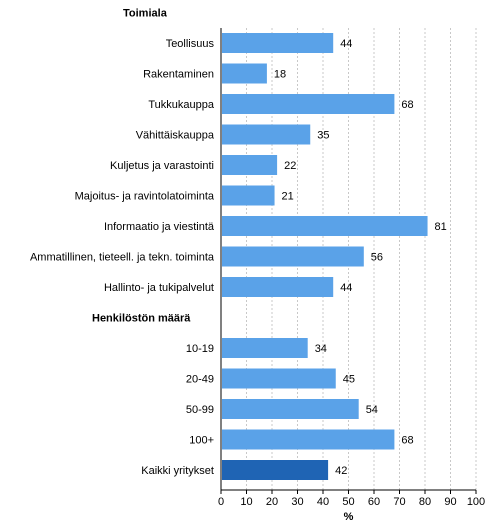 This screenshot has height=529, width=491. I want to click on x-tick-label: 70, so click(399, 502).